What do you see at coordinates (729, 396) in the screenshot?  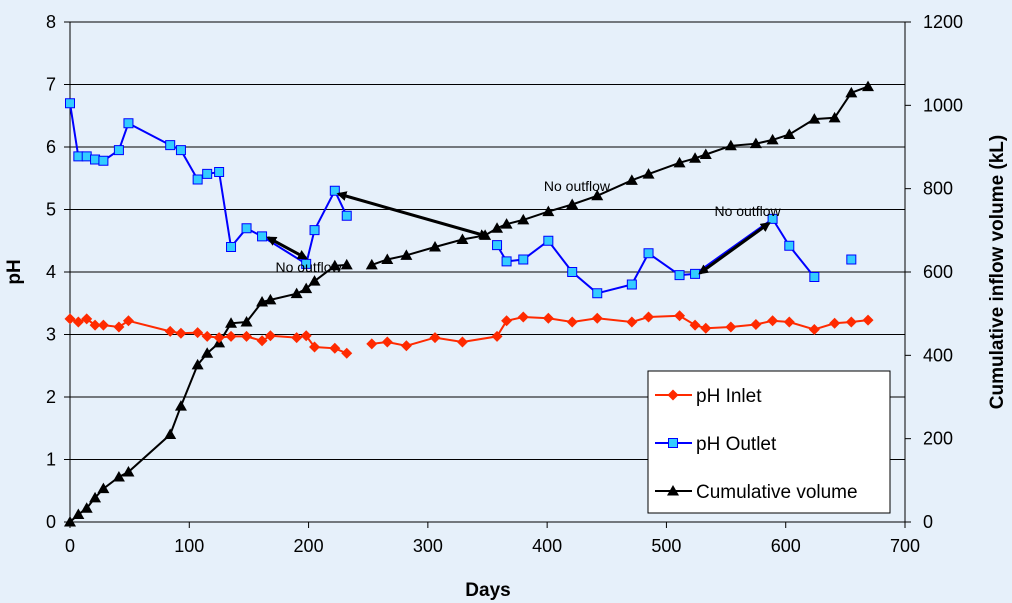 I see `legend-label-ph-inlet: pH Inlet` at bounding box center [729, 396].